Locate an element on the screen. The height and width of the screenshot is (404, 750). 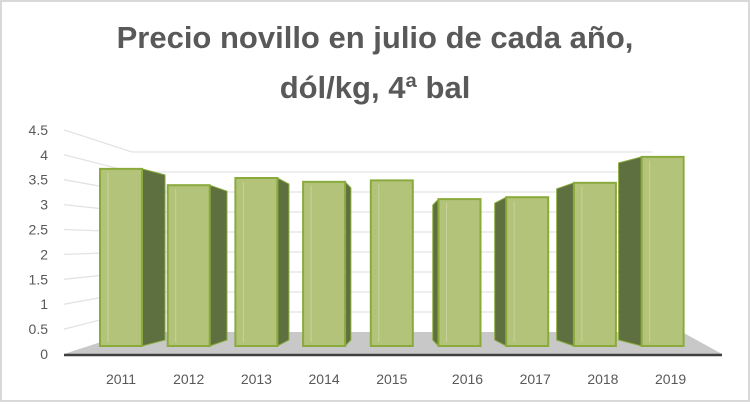
bar-2011: 2011 is located at coordinates (132, 277).